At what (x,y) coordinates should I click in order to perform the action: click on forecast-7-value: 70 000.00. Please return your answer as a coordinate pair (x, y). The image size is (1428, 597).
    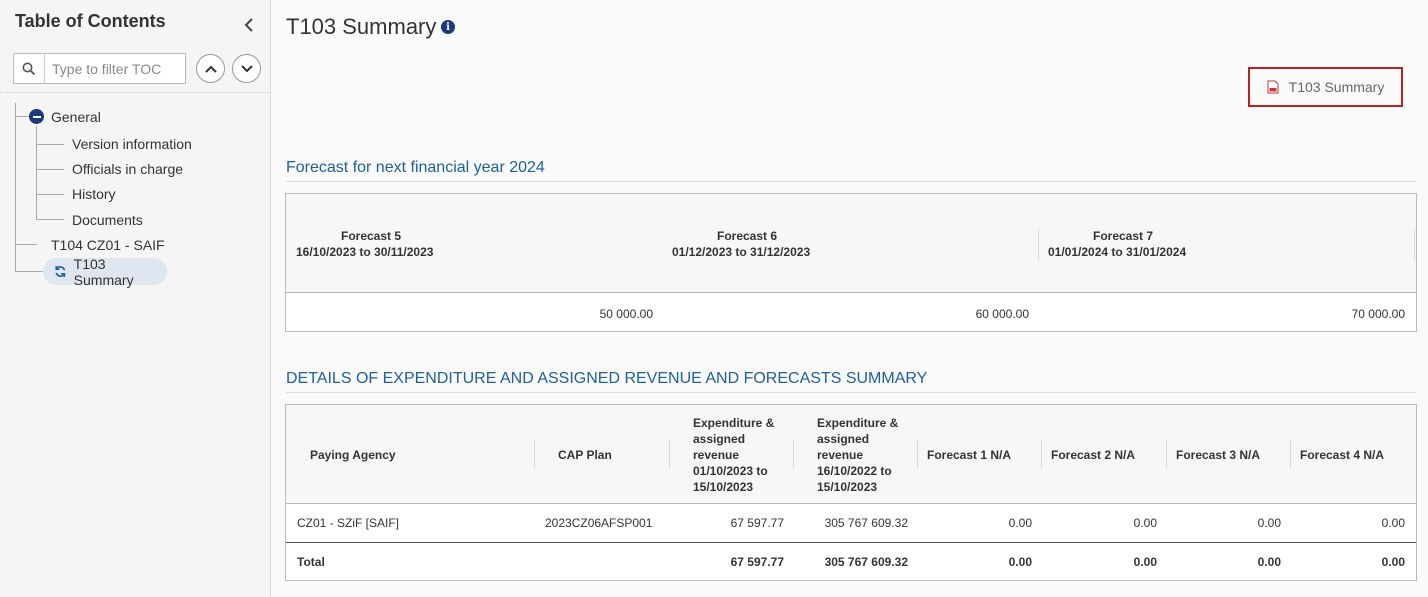
    Looking at the image, I should click on (1378, 314).